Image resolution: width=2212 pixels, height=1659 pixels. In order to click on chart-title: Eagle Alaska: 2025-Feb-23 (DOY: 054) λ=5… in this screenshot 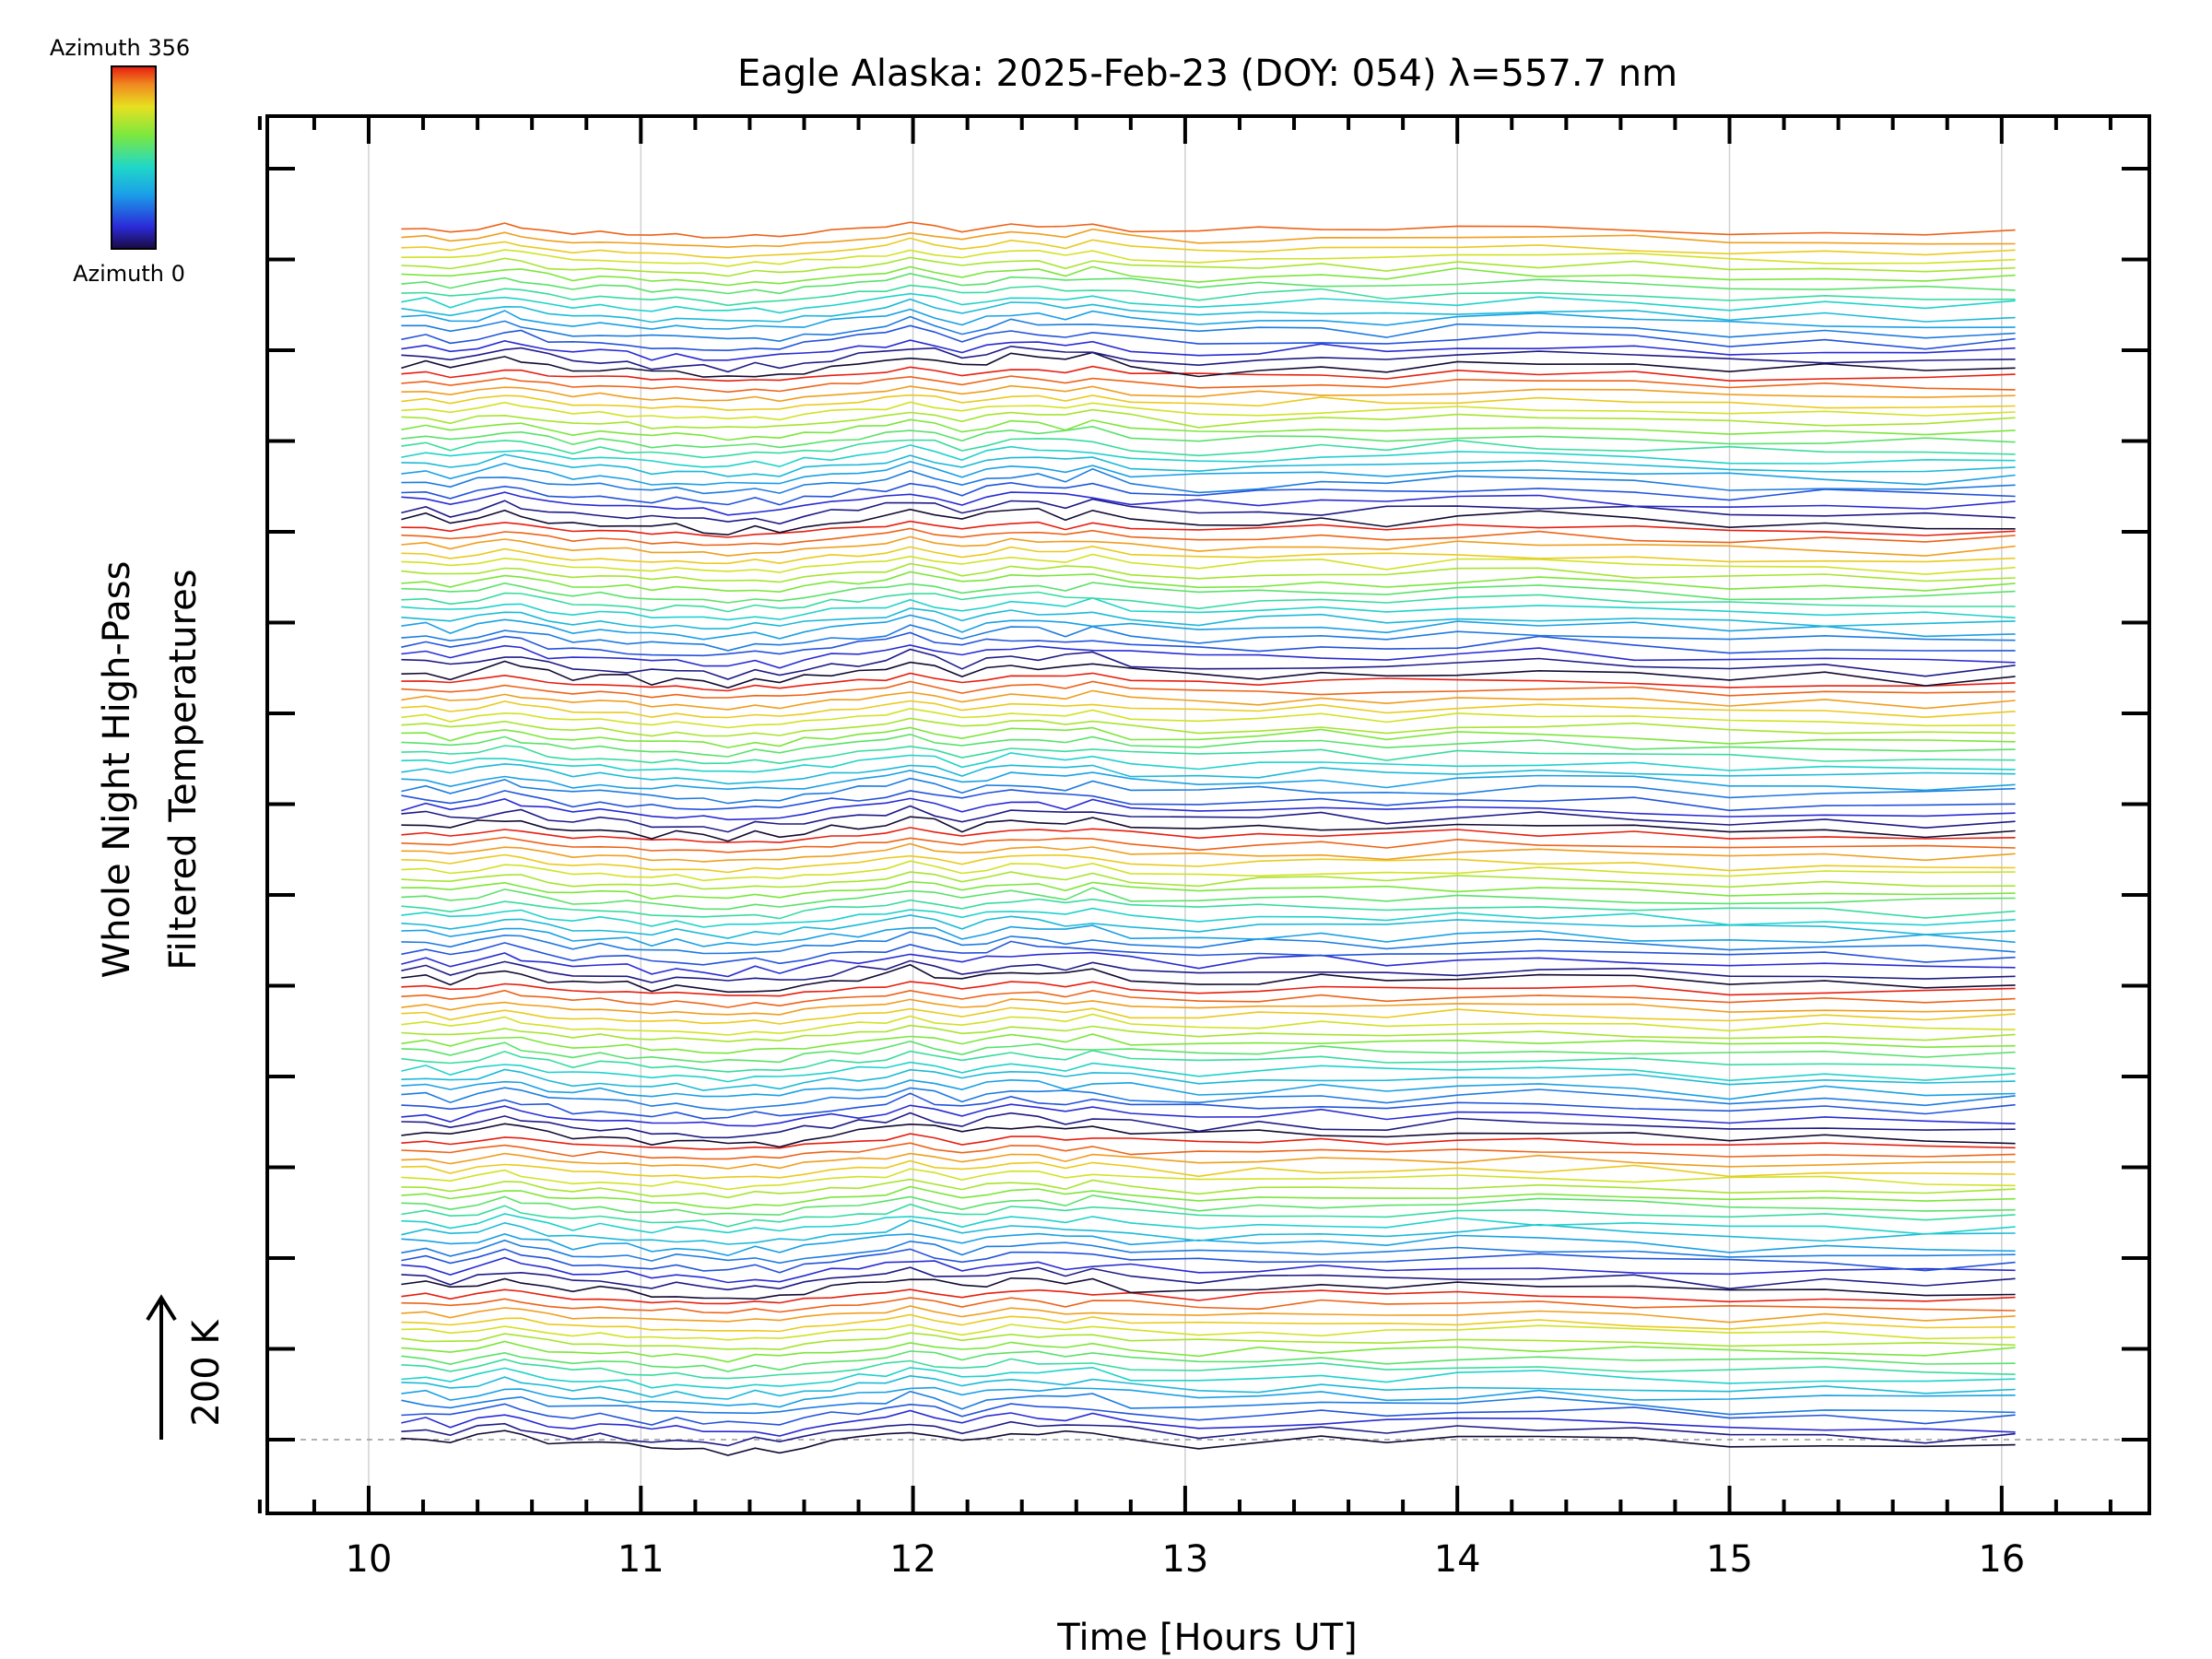, I will do `click(1207, 74)`.